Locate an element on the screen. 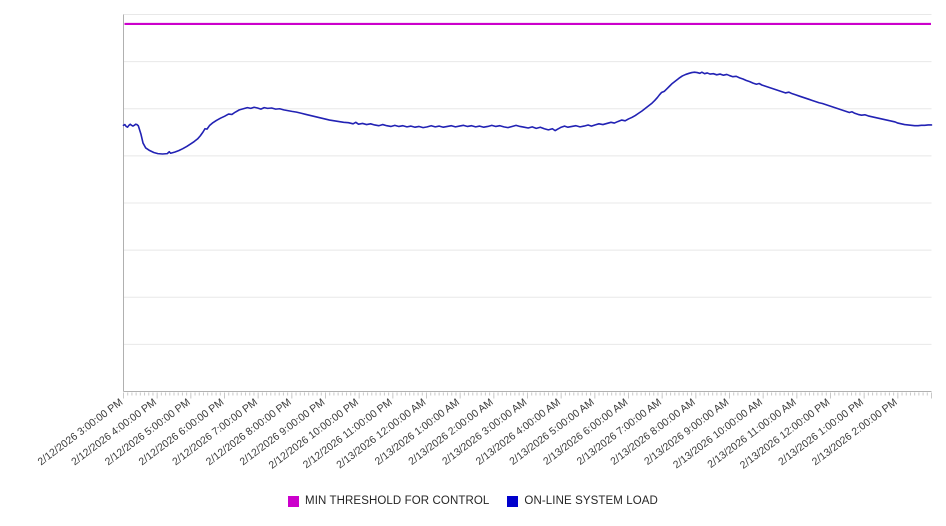 The height and width of the screenshot is (526, 946). series-on-line-system-load is located at coordinates (527, 113).